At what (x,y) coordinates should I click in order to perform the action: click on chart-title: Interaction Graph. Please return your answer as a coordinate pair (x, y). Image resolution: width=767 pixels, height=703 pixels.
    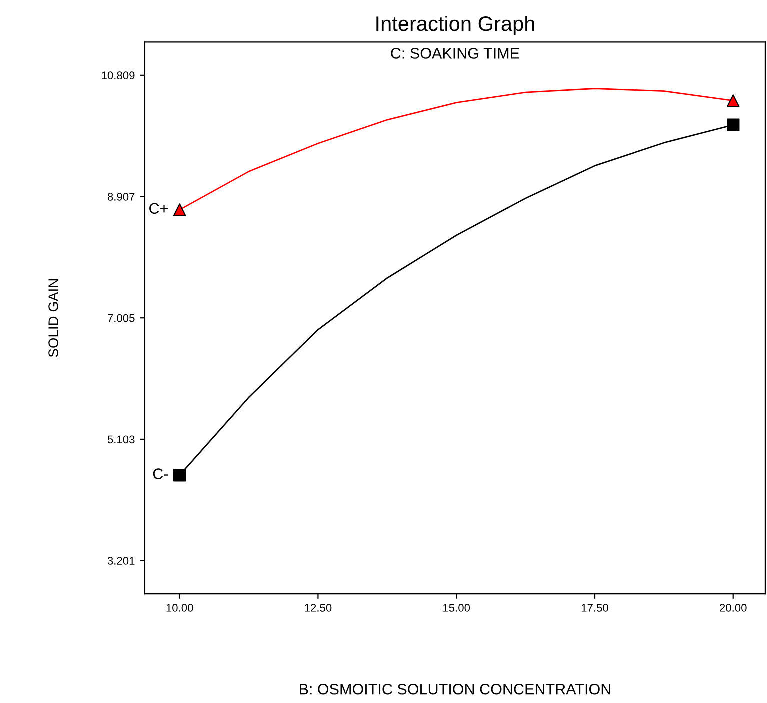
    Looking at the image, I should click on (455, 26).